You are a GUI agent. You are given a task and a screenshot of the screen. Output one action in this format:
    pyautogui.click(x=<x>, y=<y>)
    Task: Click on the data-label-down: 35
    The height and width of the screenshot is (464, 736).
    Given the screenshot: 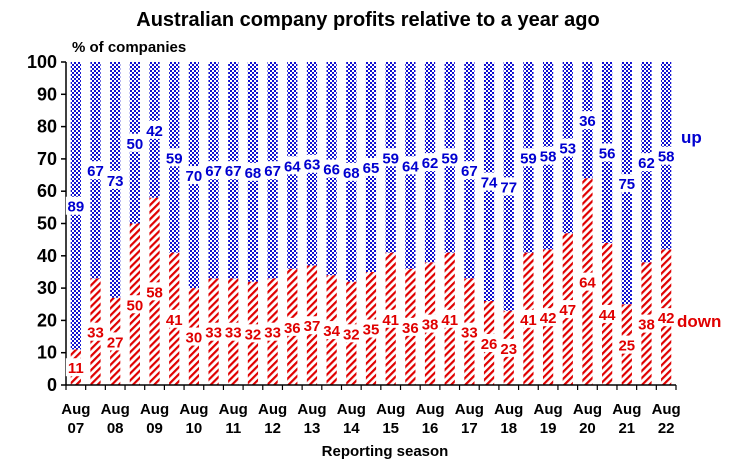 What is the action you would take?
    pyautogui.click(x=371, y=329)
    